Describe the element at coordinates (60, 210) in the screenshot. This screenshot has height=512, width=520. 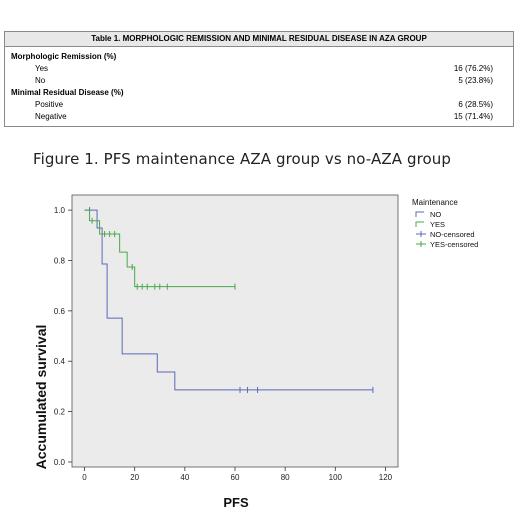
I see `y-tick-label: 1.0` at that location.